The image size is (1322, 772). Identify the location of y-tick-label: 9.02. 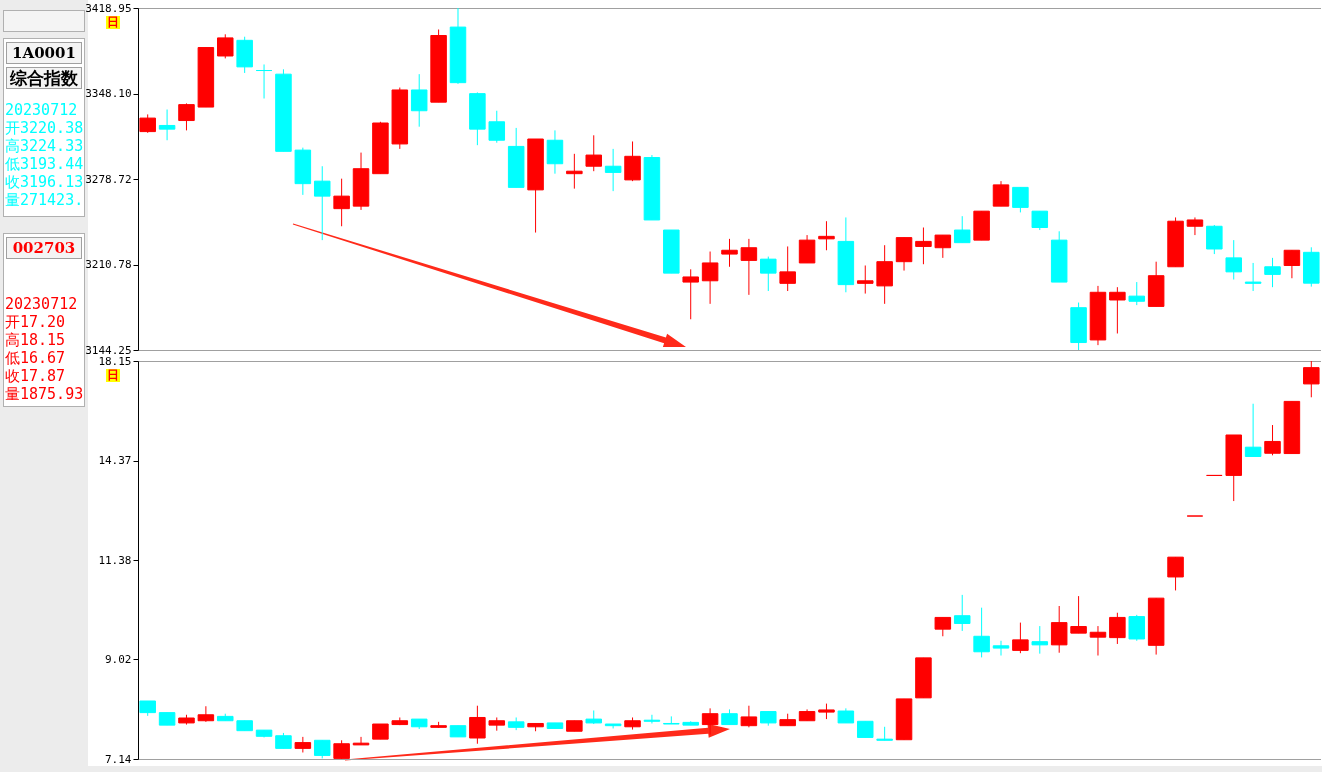
(118, 659).